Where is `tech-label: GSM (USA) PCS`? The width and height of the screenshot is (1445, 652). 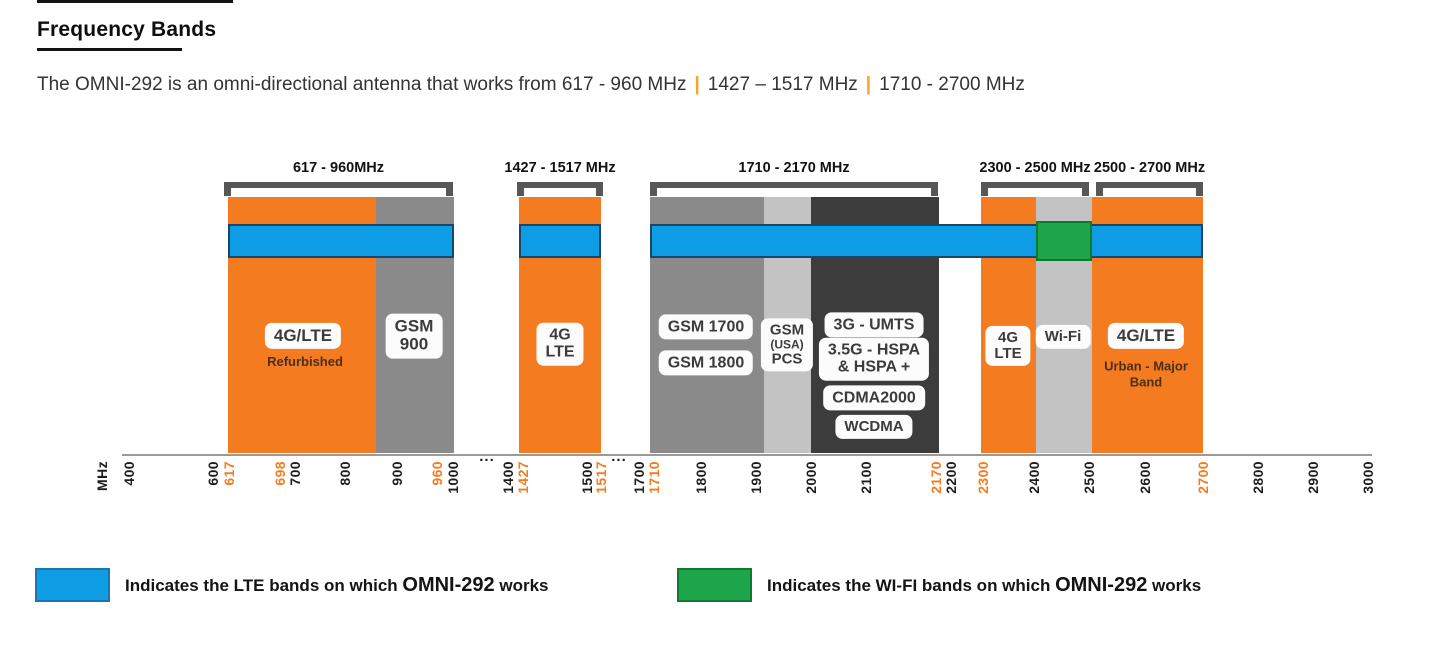 tech-label: GSM (USA) PCS is located at coordinates (787, 345).